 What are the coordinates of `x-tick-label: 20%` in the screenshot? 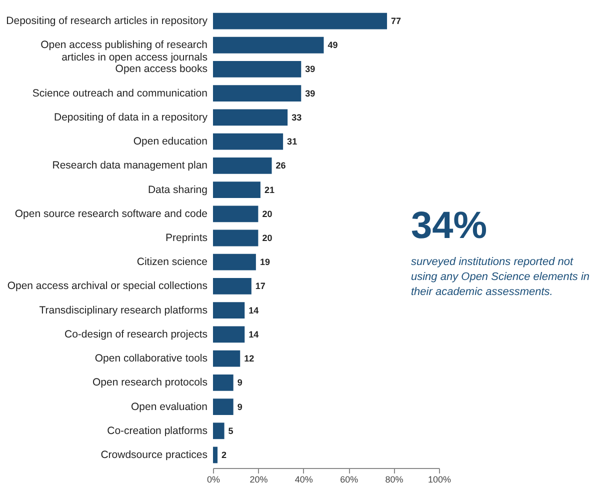 It's located at (259, 479).